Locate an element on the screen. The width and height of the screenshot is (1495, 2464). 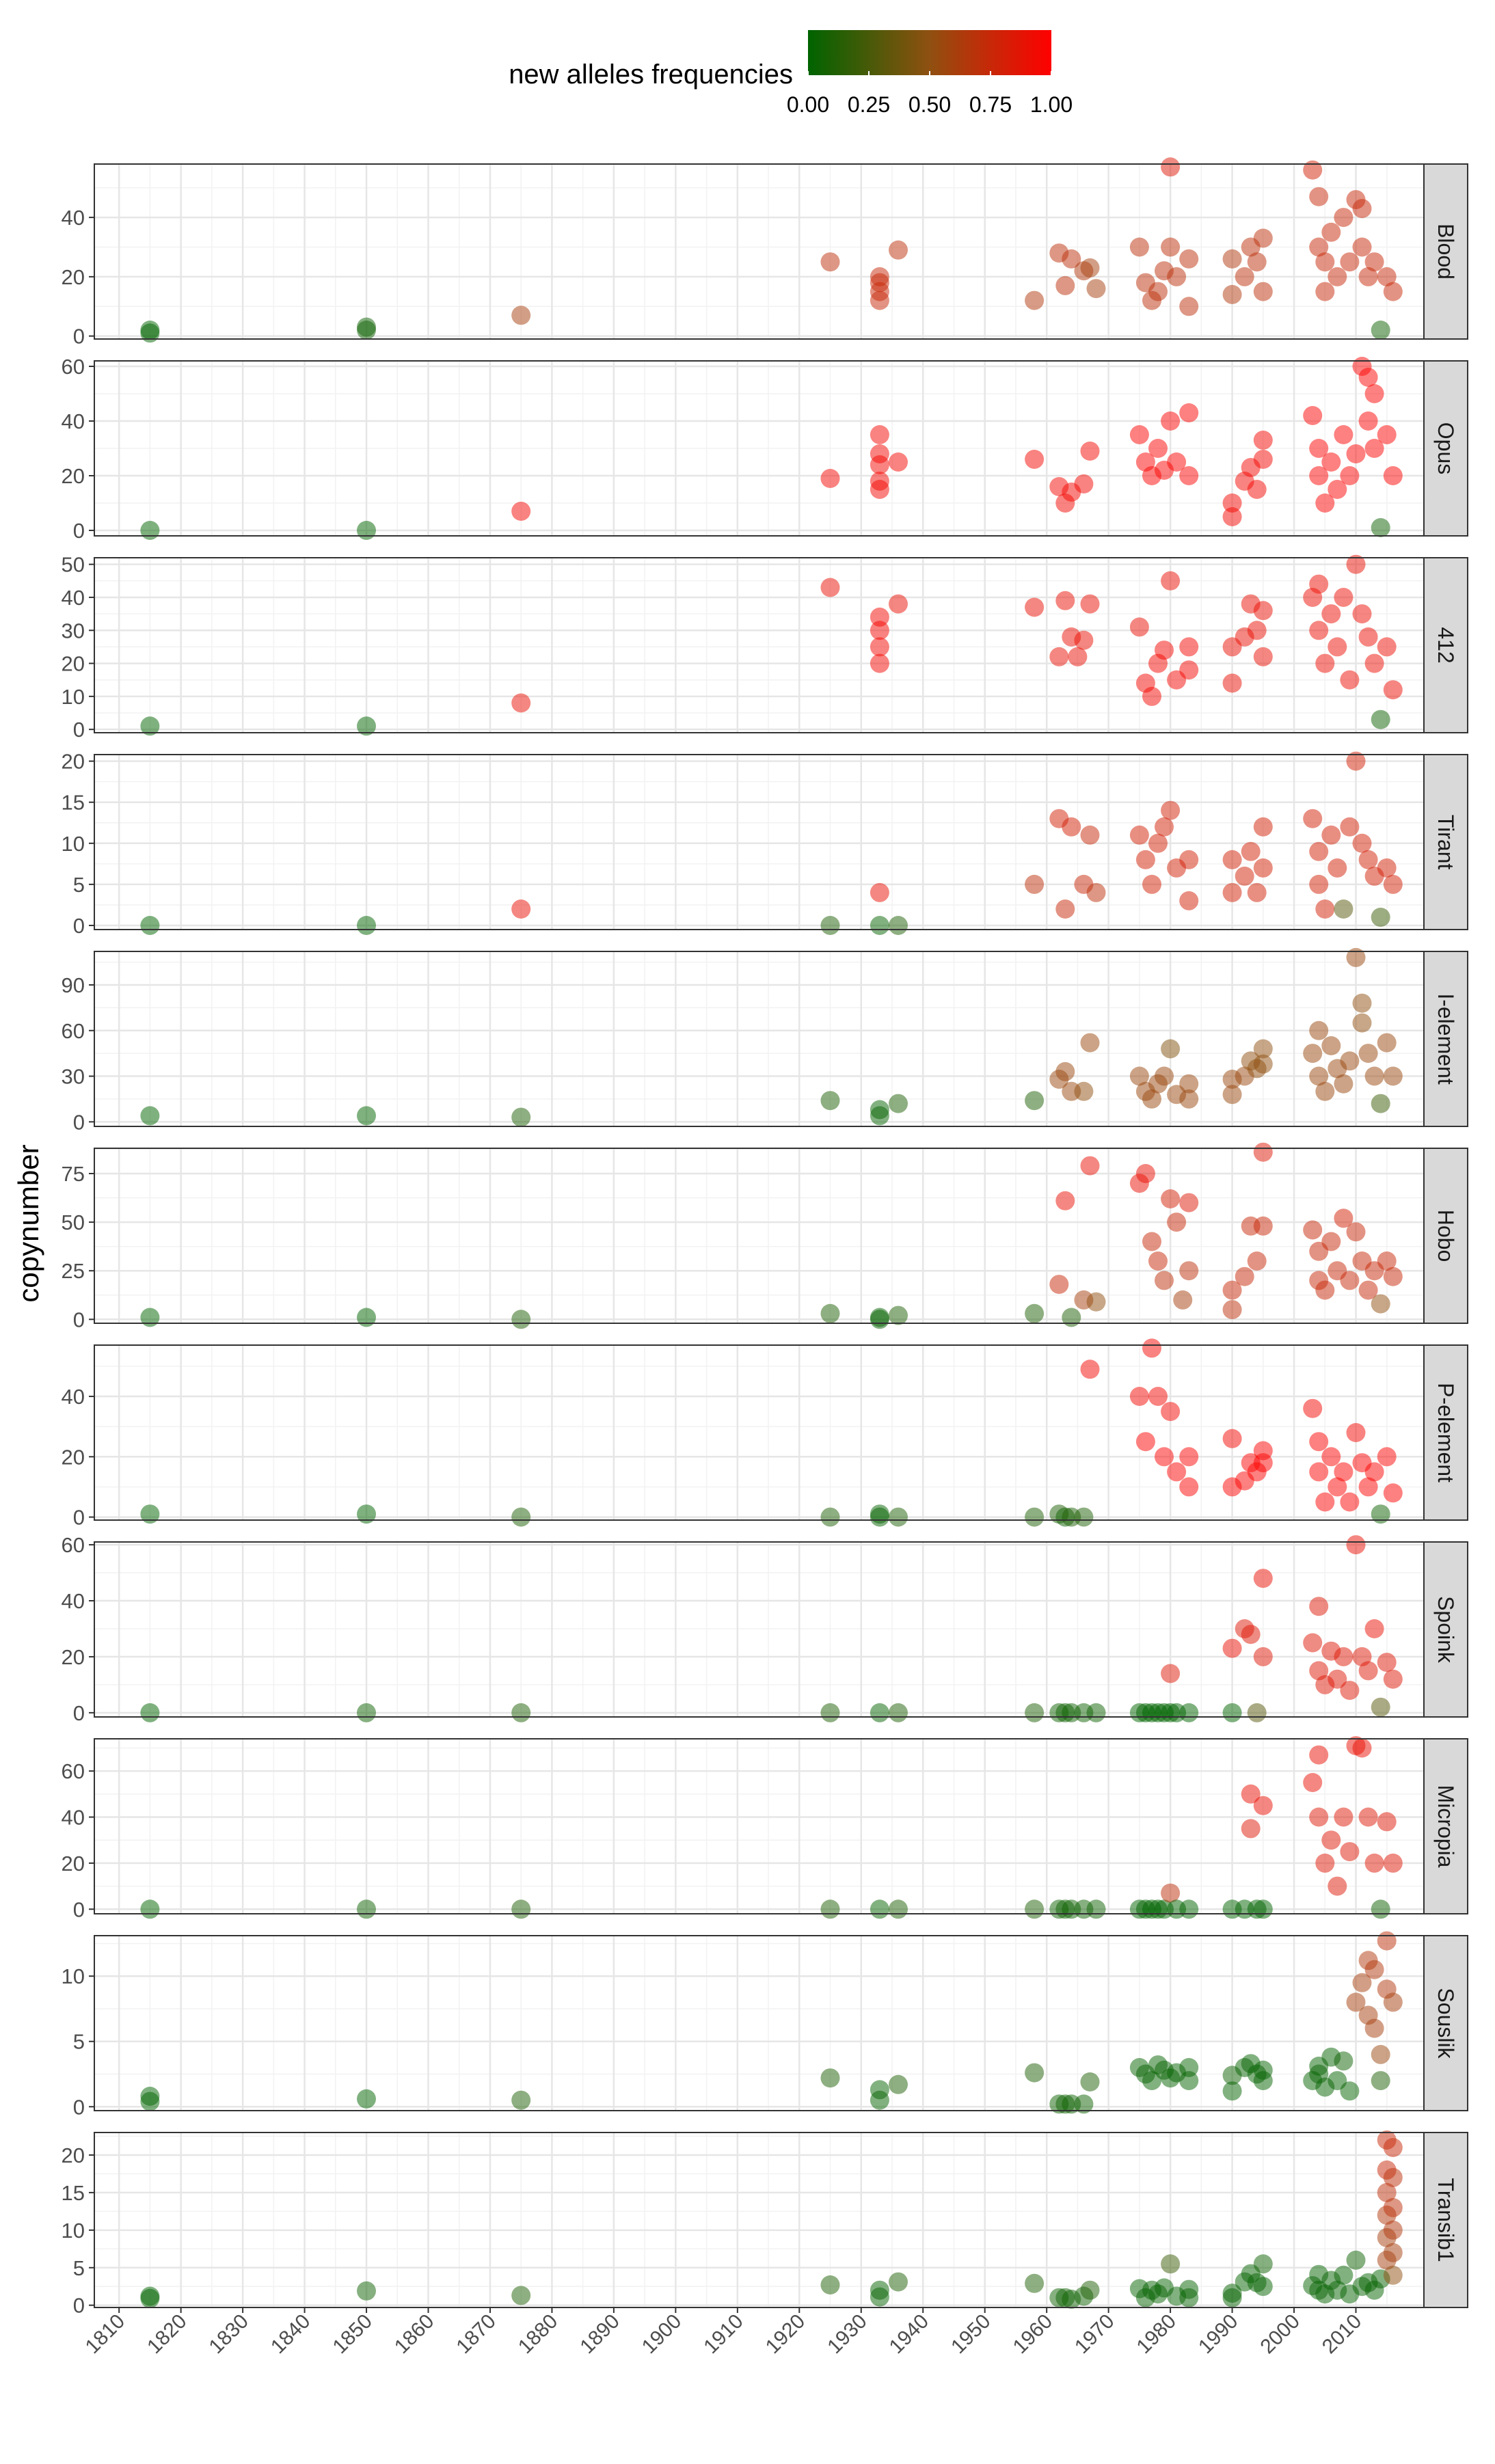
panel-p-element: 0 20 40 P-element is located at coordinates (765, 1434).